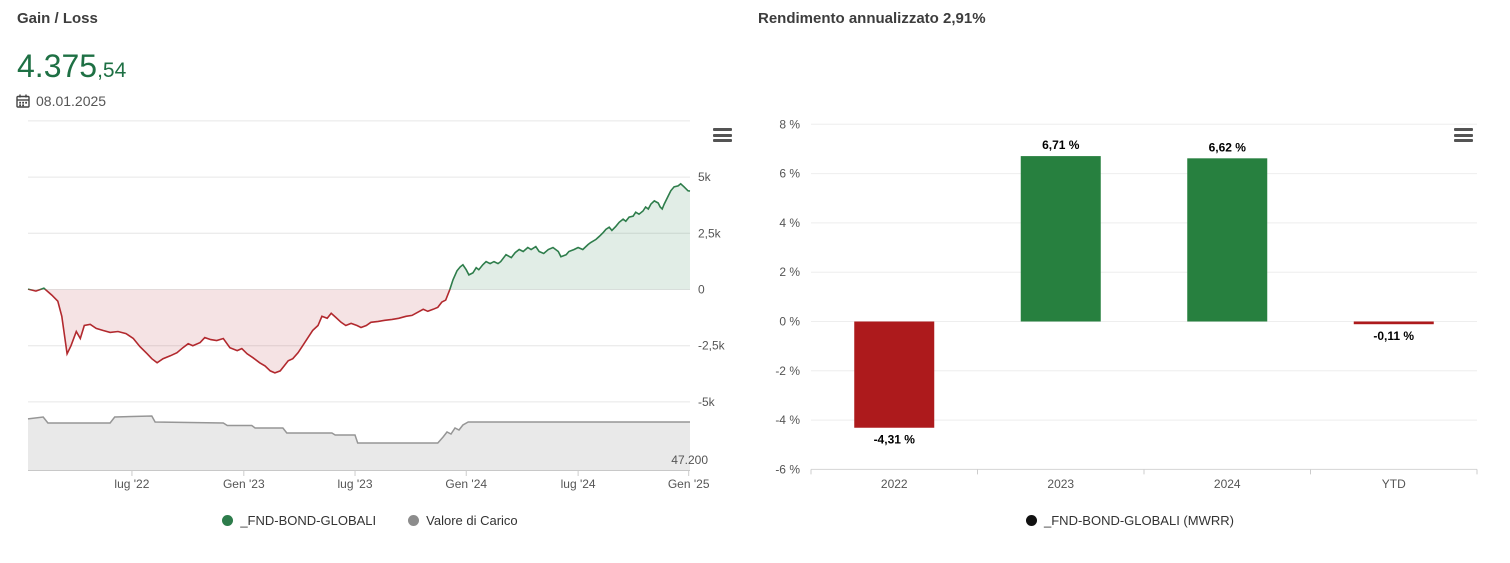 Image resolution: width=1510 pixels, height=563 pixels. What do you see at coordinates (359, 236) in the screenshot?
I see `gain-loss-area-positive` at bounding box center [359, 236].